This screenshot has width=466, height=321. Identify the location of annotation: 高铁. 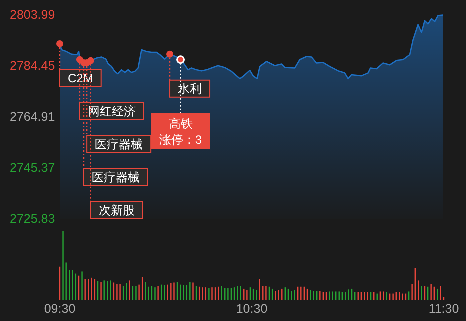
(180, 123).